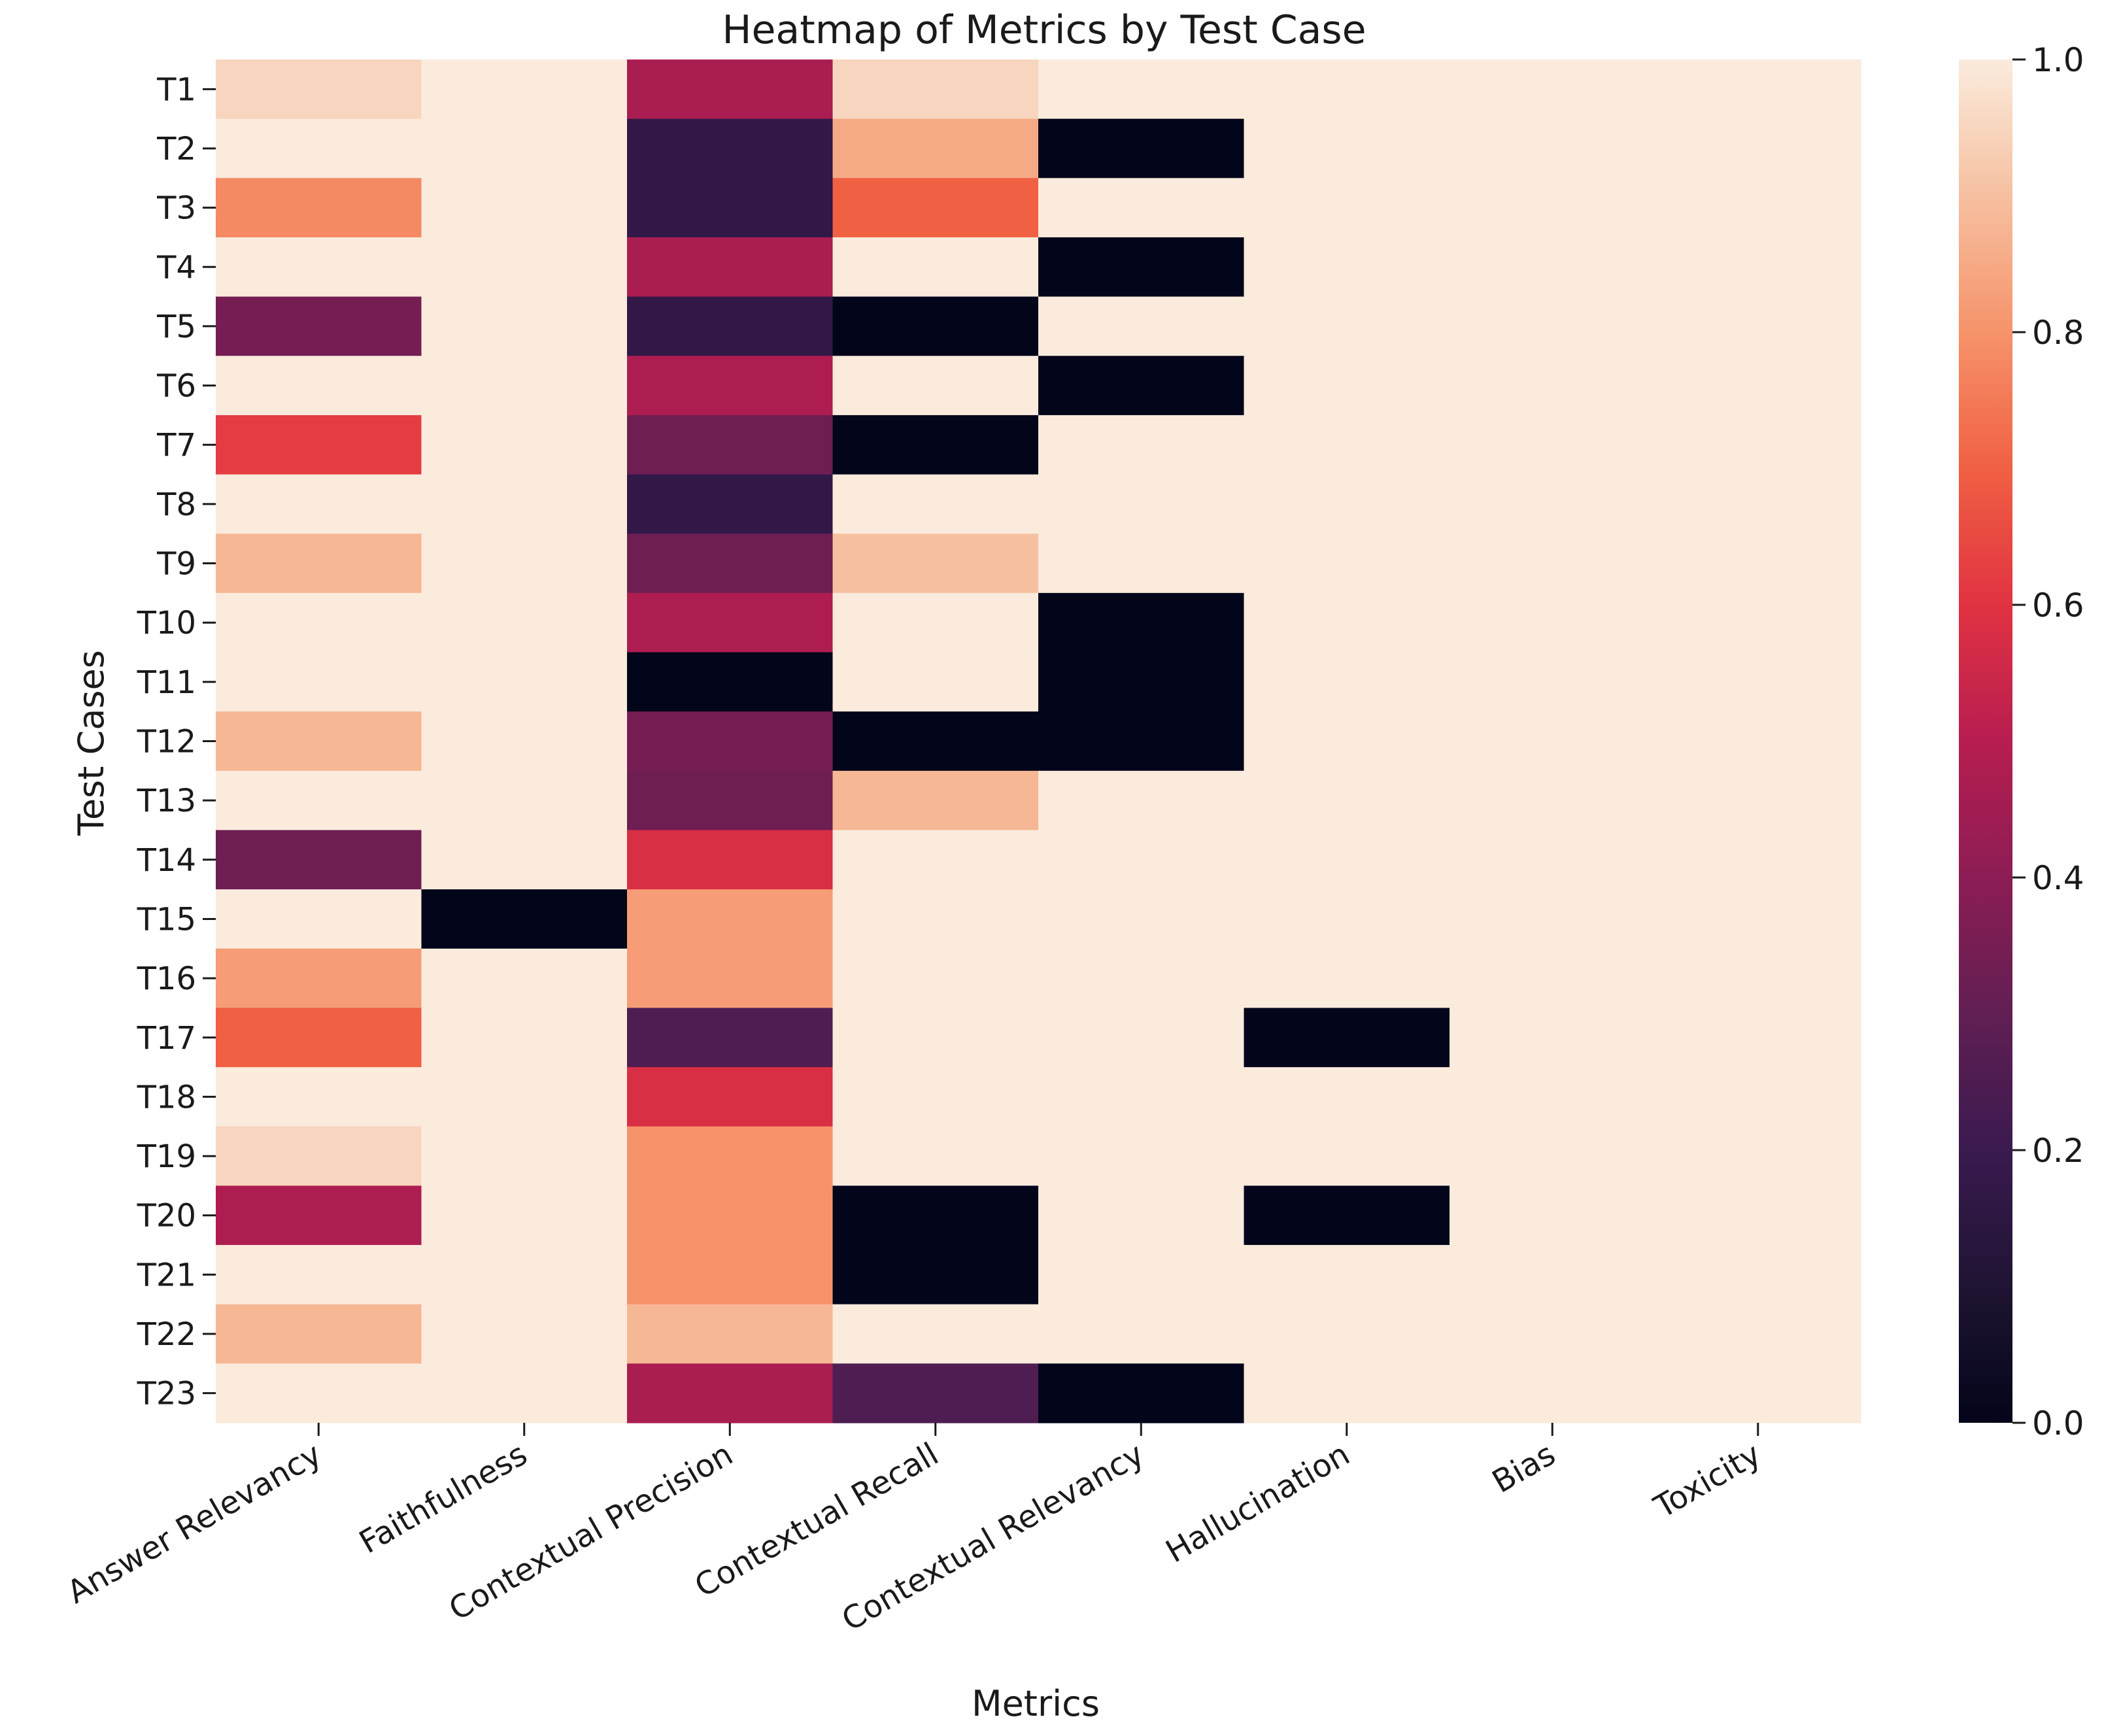 The width and height of the screenshot is (2121, 1736). Describe the element at coordinates (2058, 878) in the screenshot. I see `colorbar-tick-label: 0.4` at that location.